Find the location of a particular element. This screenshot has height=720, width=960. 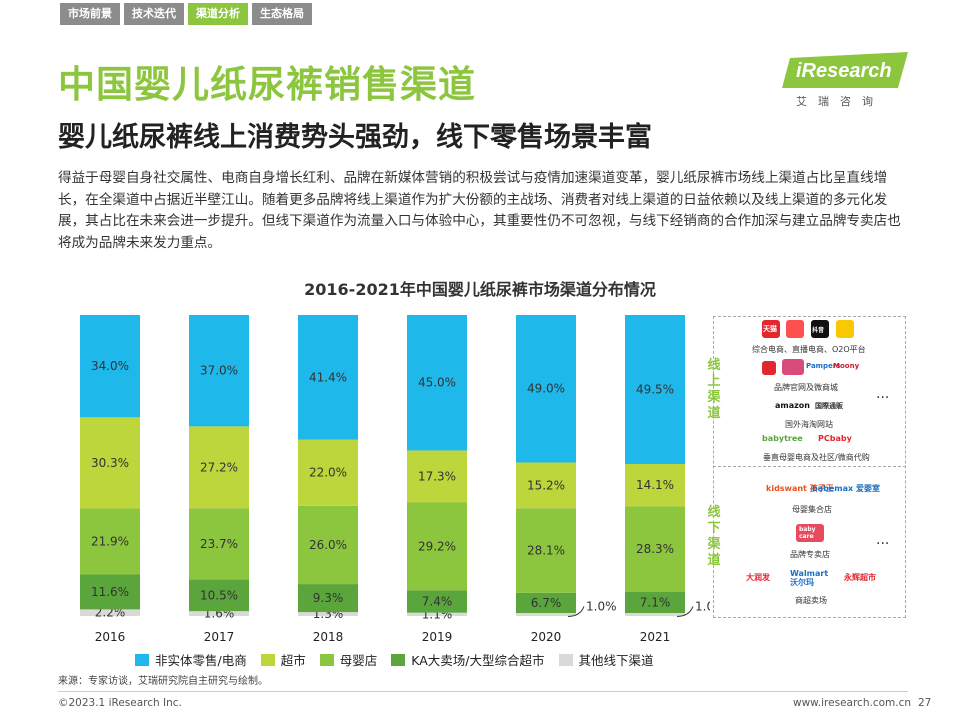

brand-babytree: babytree is located at coordinates (782, 438).